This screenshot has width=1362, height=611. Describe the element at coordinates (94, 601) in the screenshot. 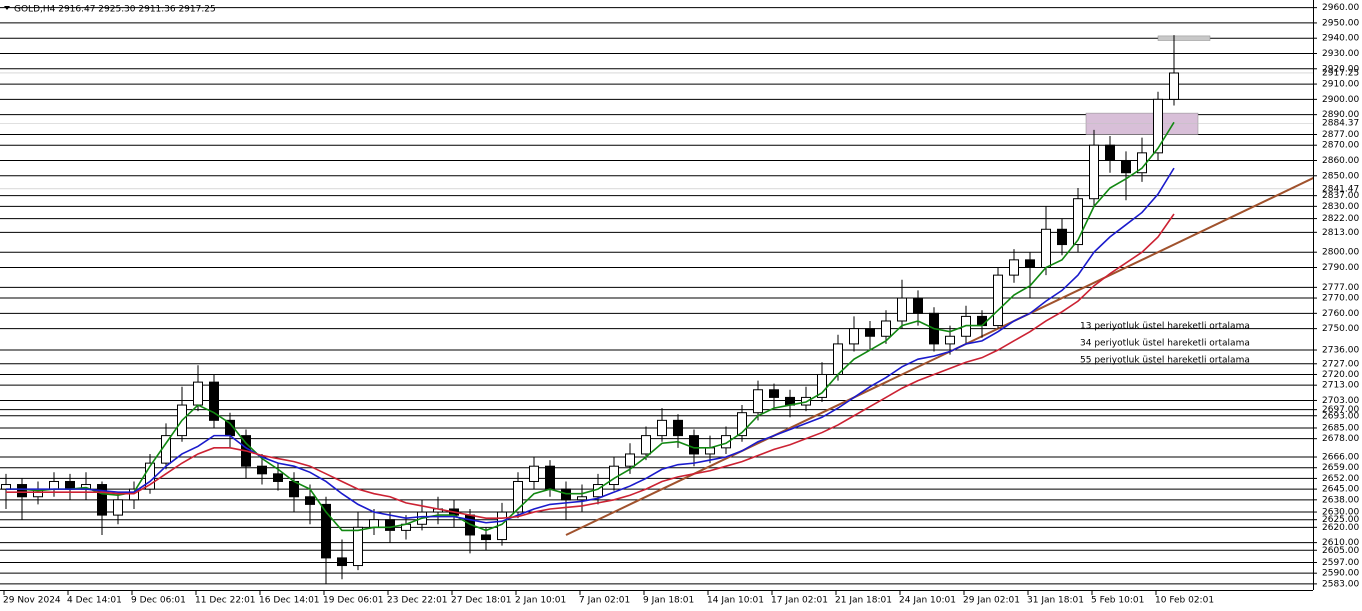

I see `x-tick-label: 4 Dec 14:01` at that location.